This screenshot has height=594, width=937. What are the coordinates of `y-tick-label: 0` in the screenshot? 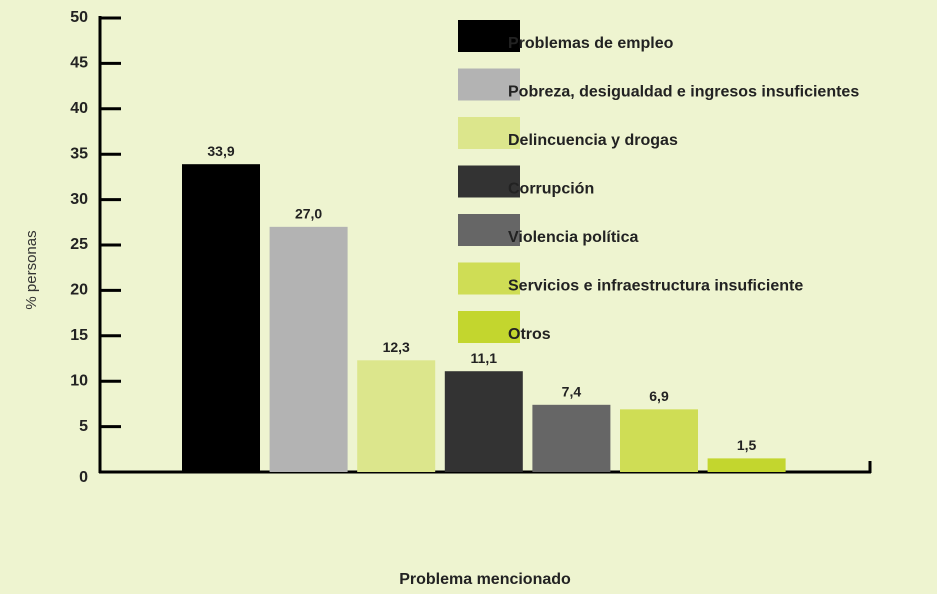 It's located at (83, 477).